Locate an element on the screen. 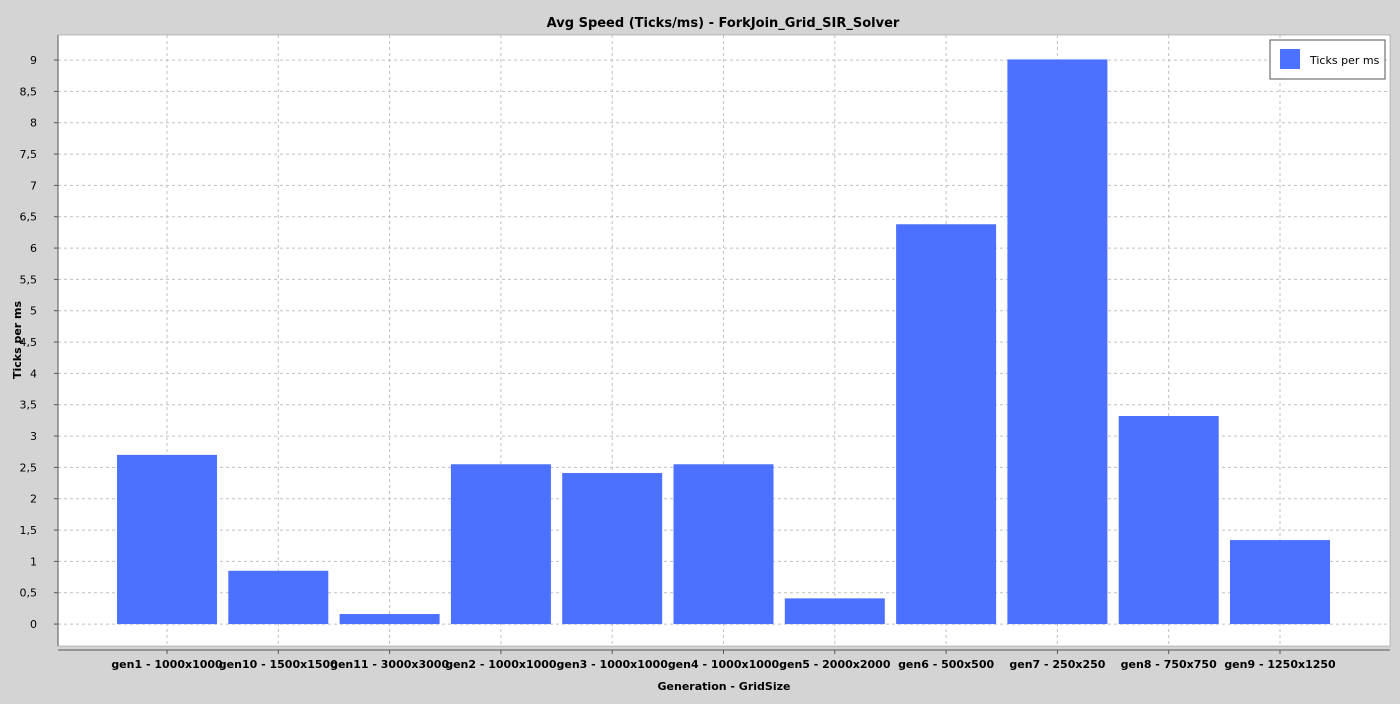 This screenshot has width=1400, height=704. x-tick-label: gen9 - 1250x1250 is located at coordinates (1280, 664).